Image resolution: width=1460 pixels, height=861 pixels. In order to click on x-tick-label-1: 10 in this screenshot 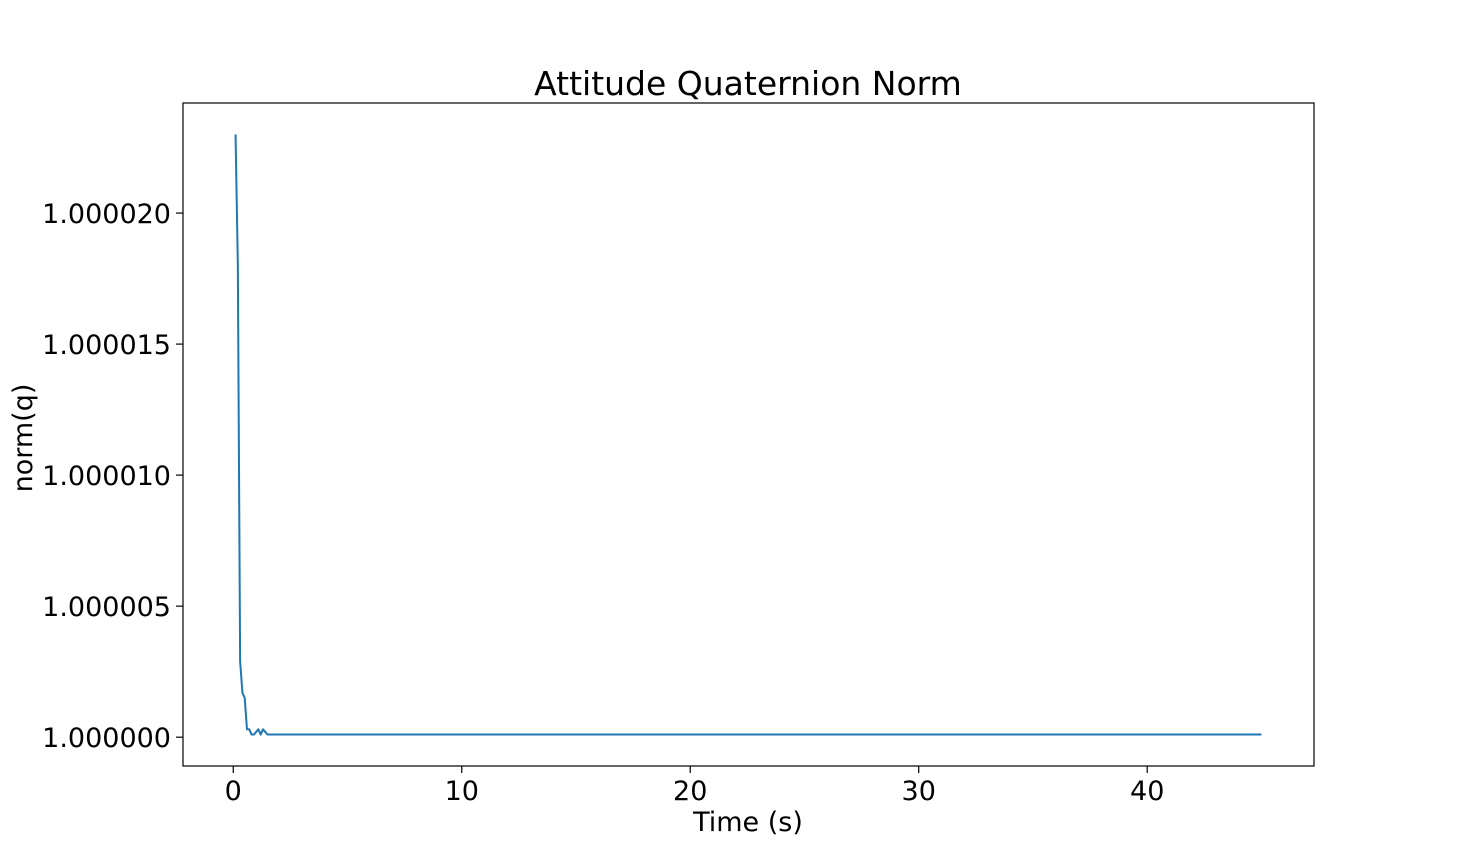, I will do `click(462, 791)`.